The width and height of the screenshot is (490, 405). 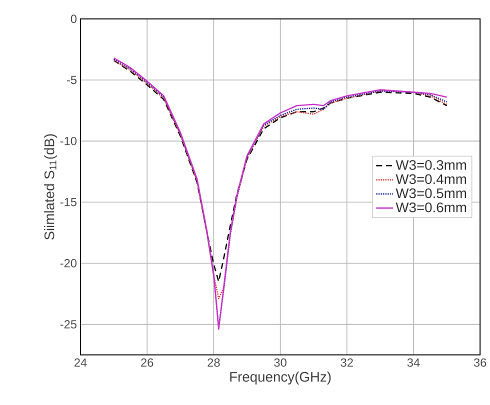 What do you see at coordinates (68, 141) in the screenshot?
I see `y-tick-label: -10` at bounding box center [68, 141].